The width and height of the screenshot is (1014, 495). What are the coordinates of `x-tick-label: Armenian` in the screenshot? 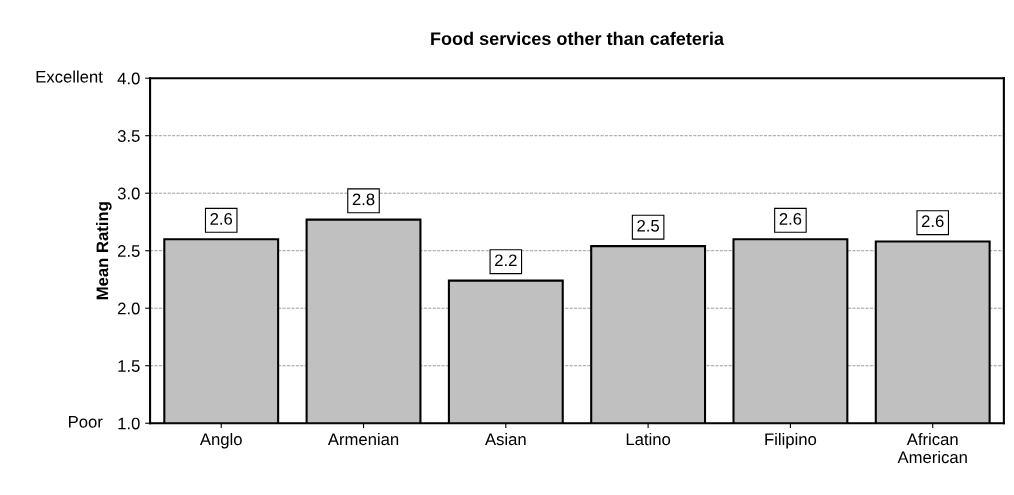 It's located at (363, 439).